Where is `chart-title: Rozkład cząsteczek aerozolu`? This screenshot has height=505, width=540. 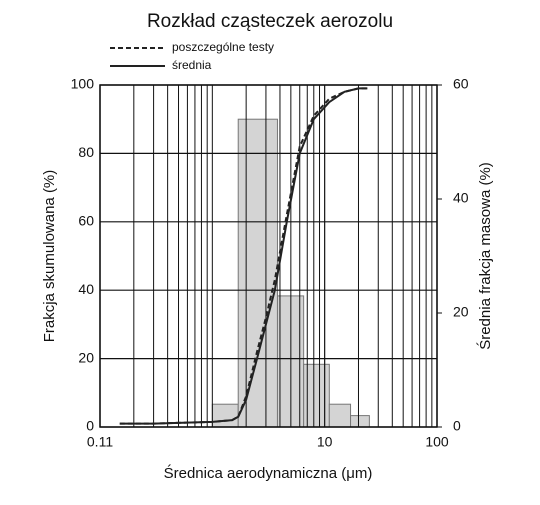
chart-title: Rozkład cząsteczek aerozolu is located at coordinates (270, 21).